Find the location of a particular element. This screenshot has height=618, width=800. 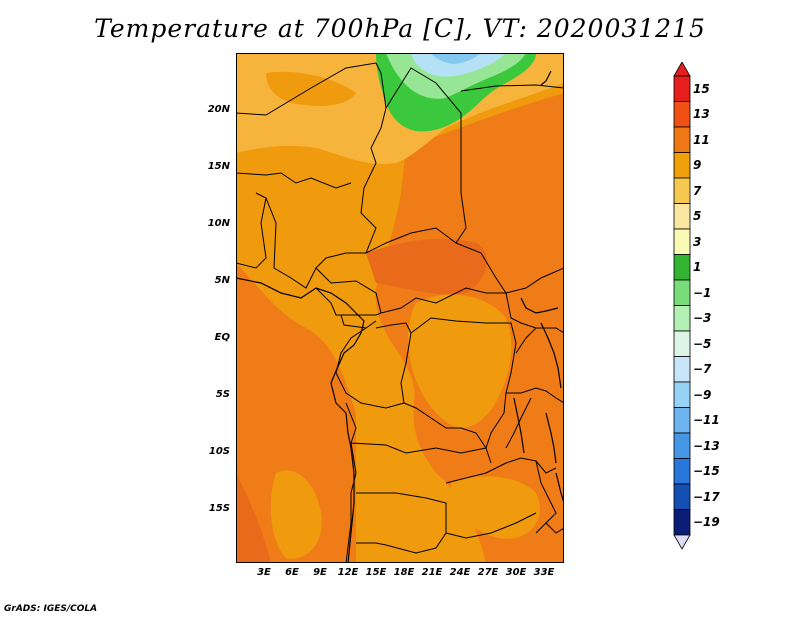

colorbar is located at coordinates (682, 306).